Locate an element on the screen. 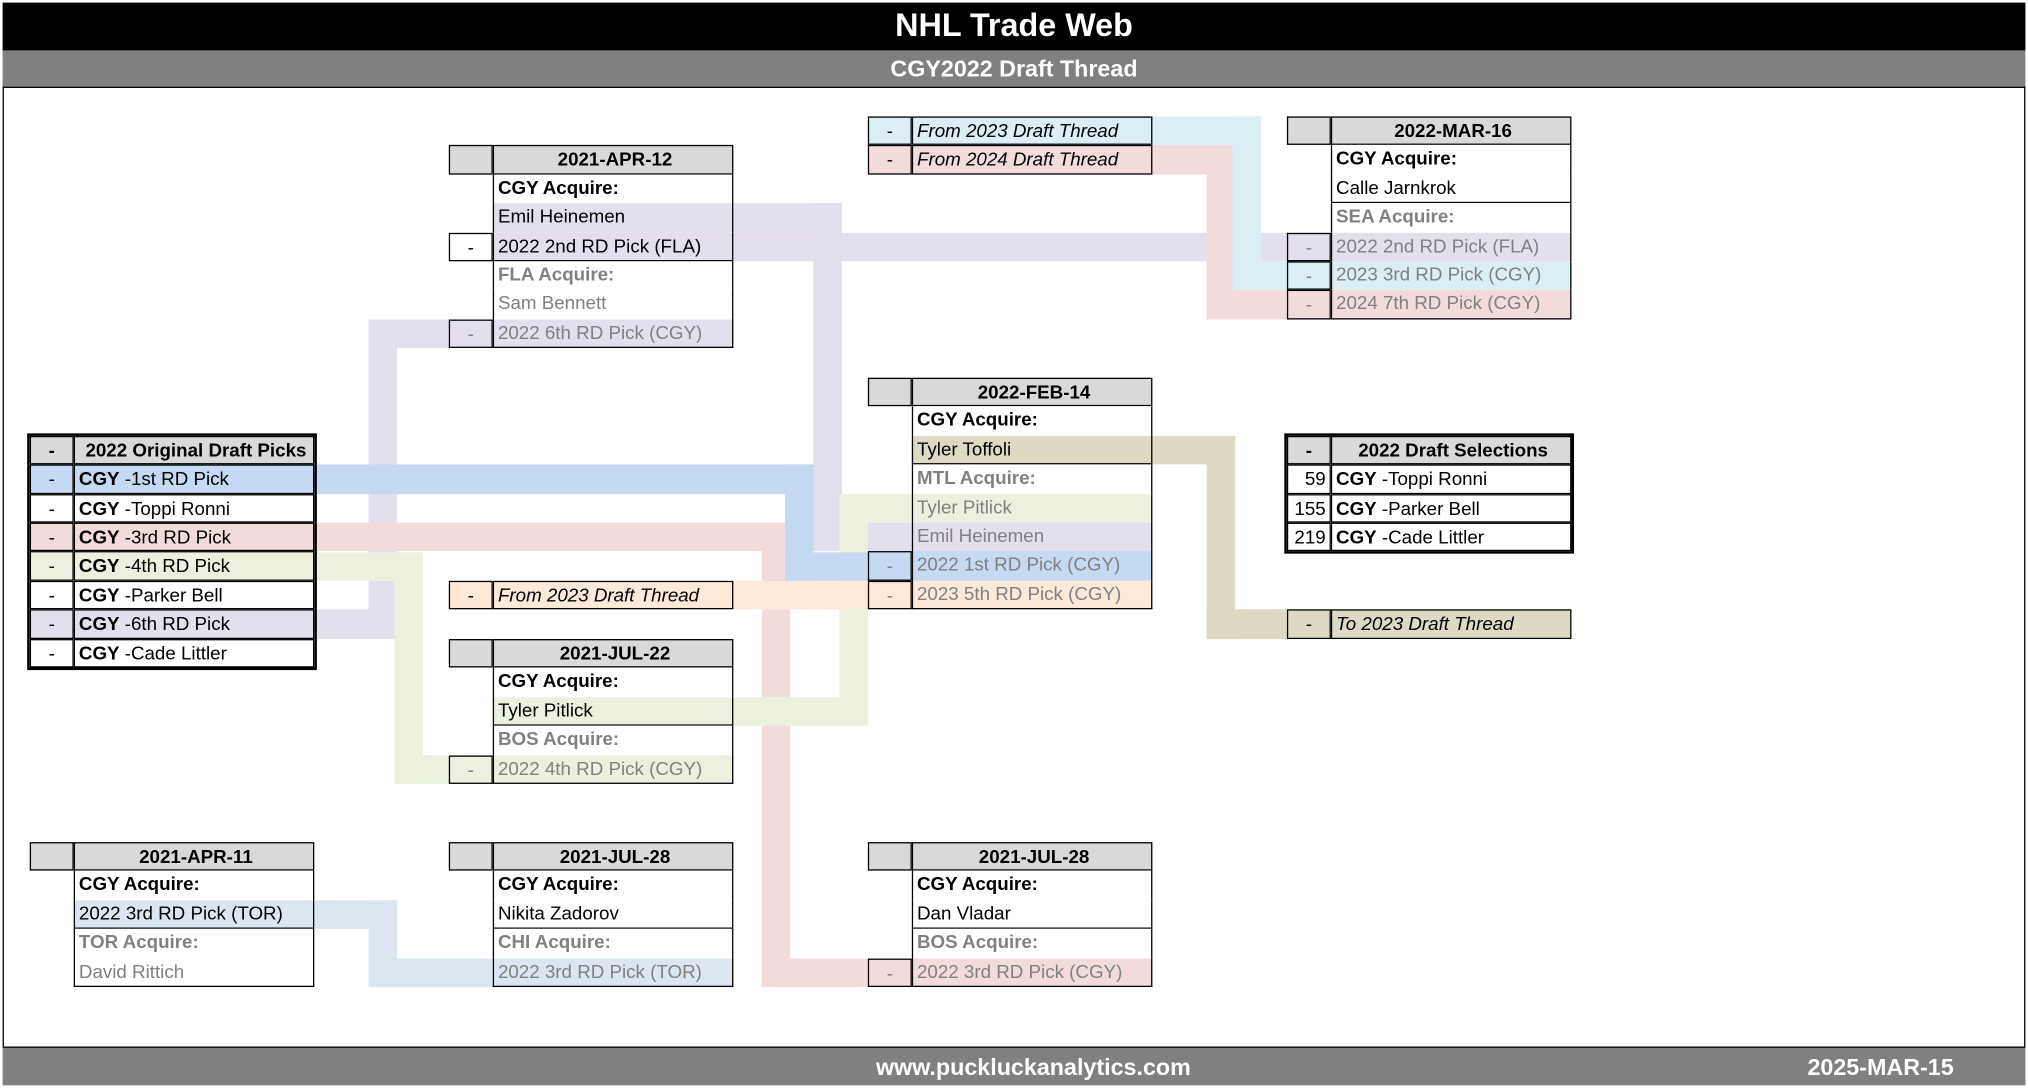 This screenshot has height=1088, width=2028. asset-item: Tyler Toffoli is located at coordinates (1032, 450).